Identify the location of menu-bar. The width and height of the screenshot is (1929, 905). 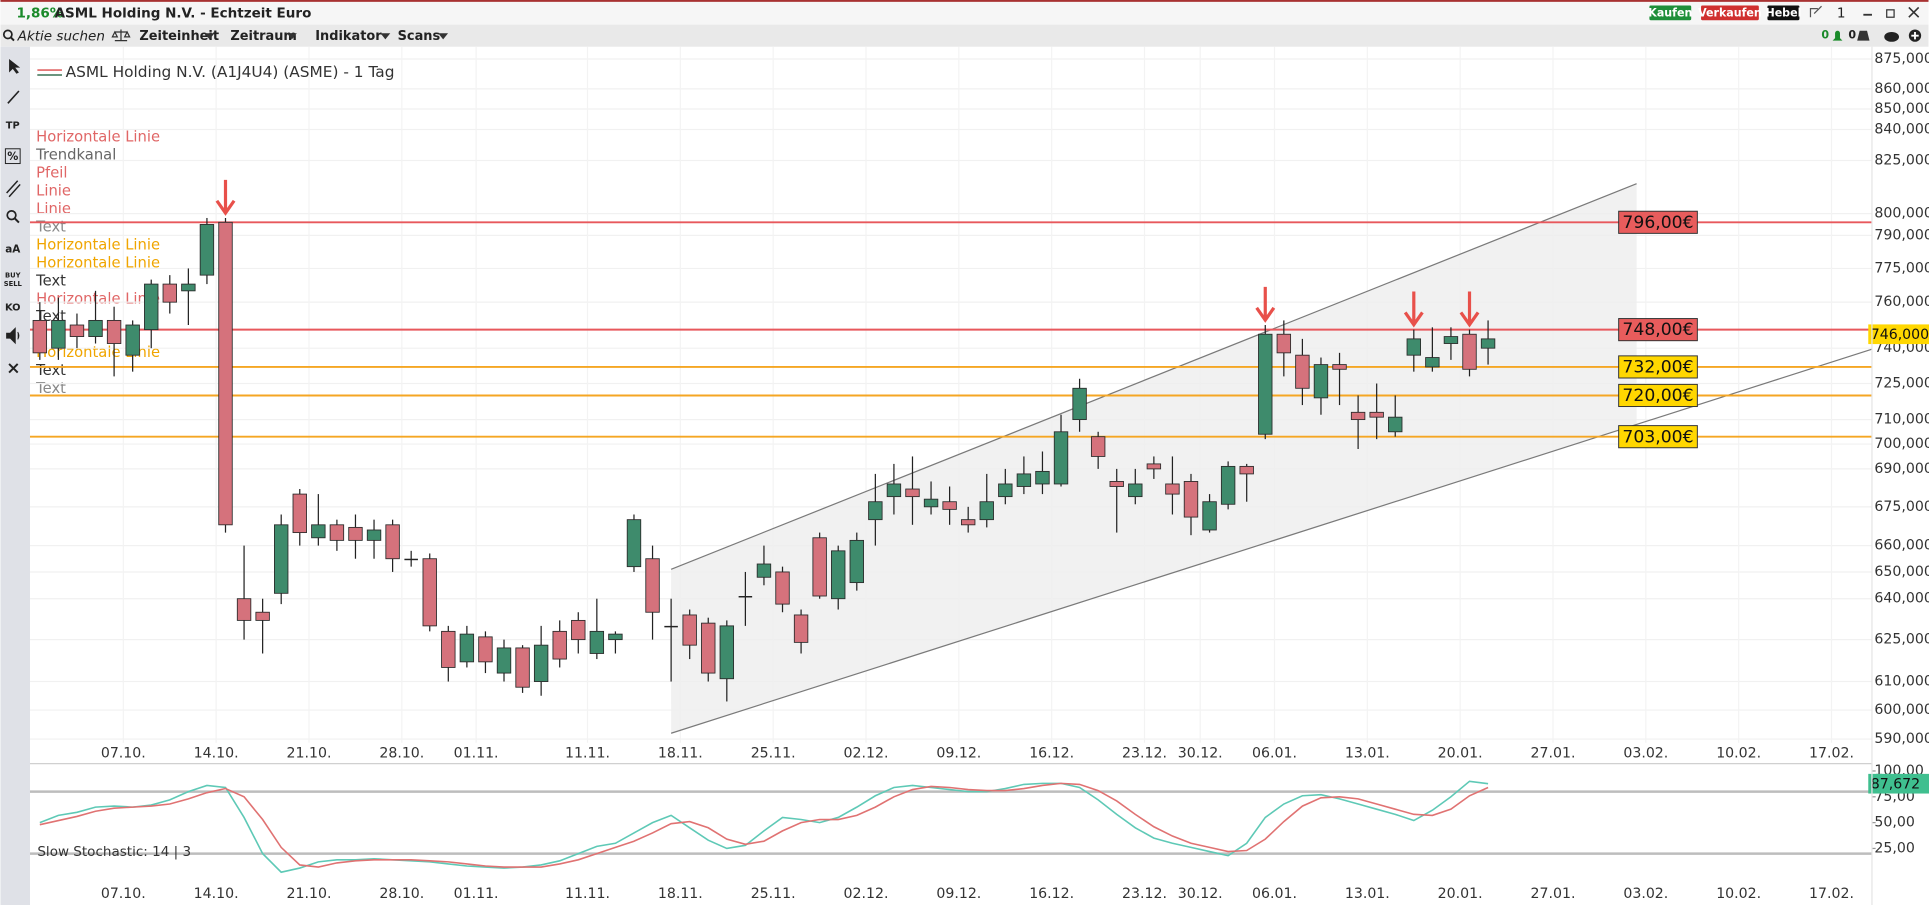
(964, 35).